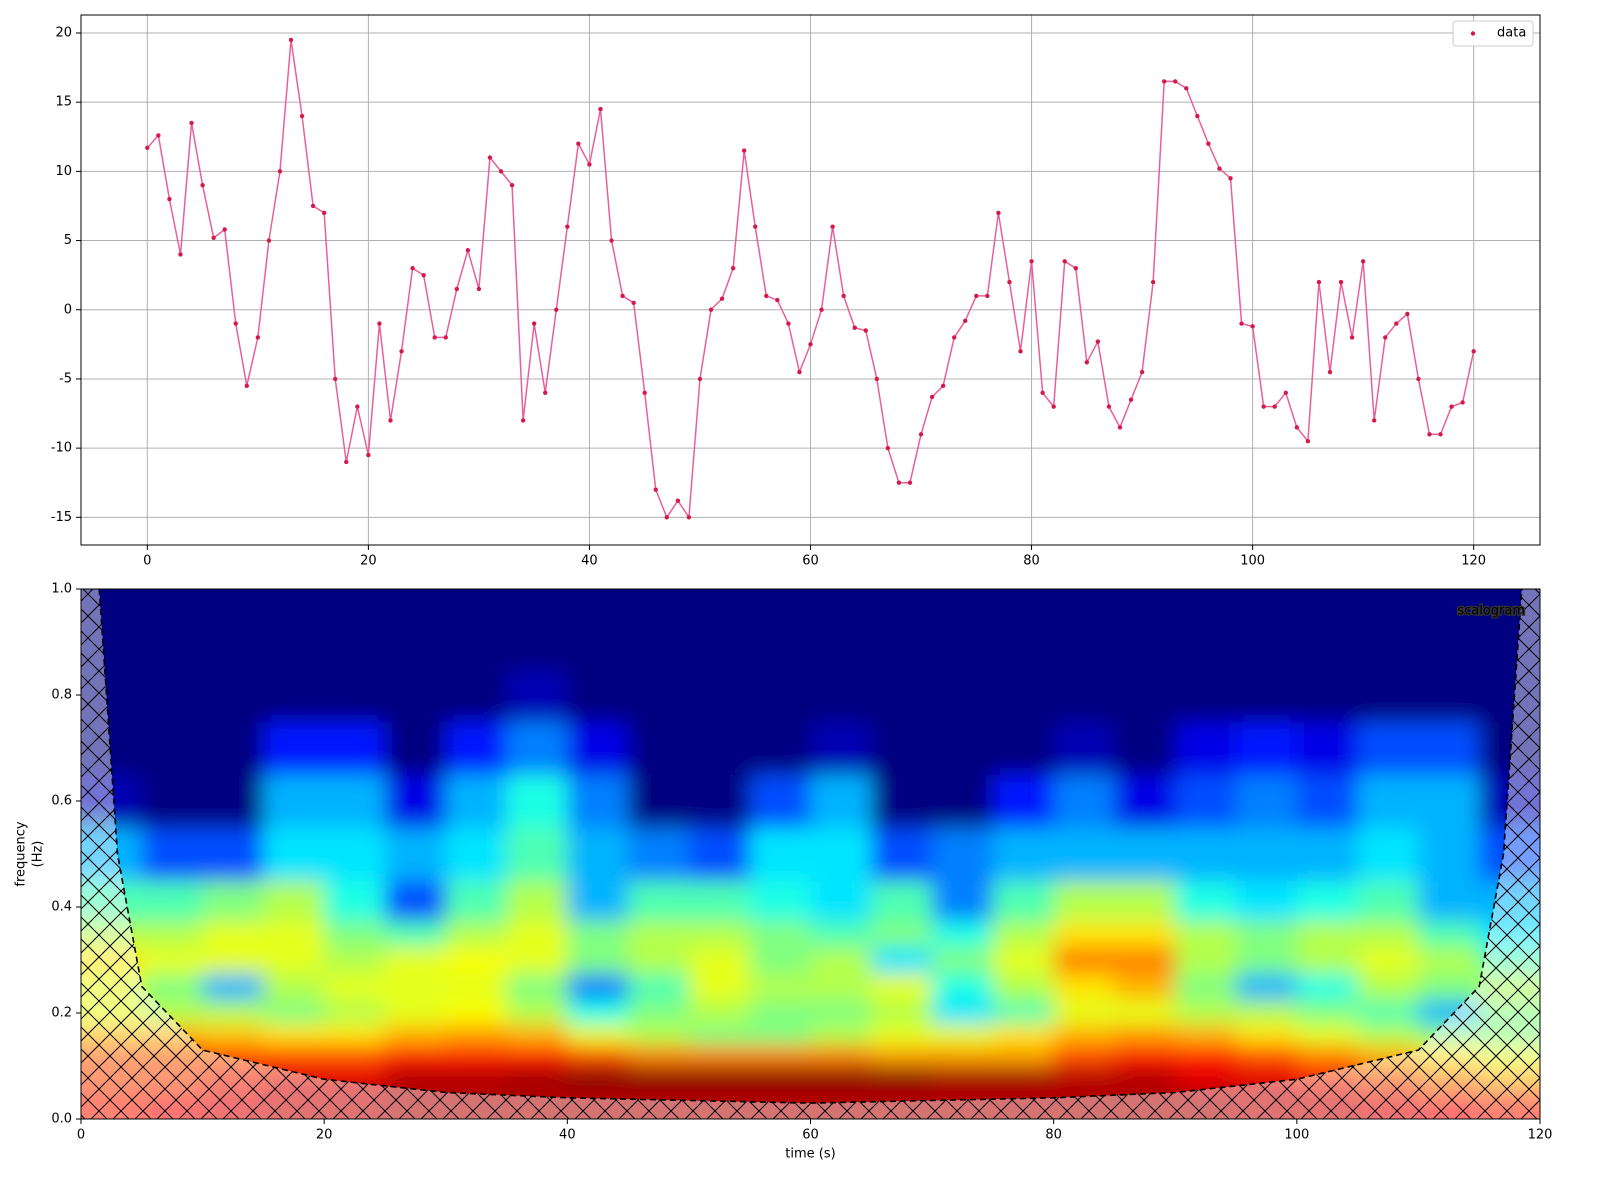 This screenshot has height=1200, width=1600. I want to click on y-tick-label: 0.4, so click(61, 907).